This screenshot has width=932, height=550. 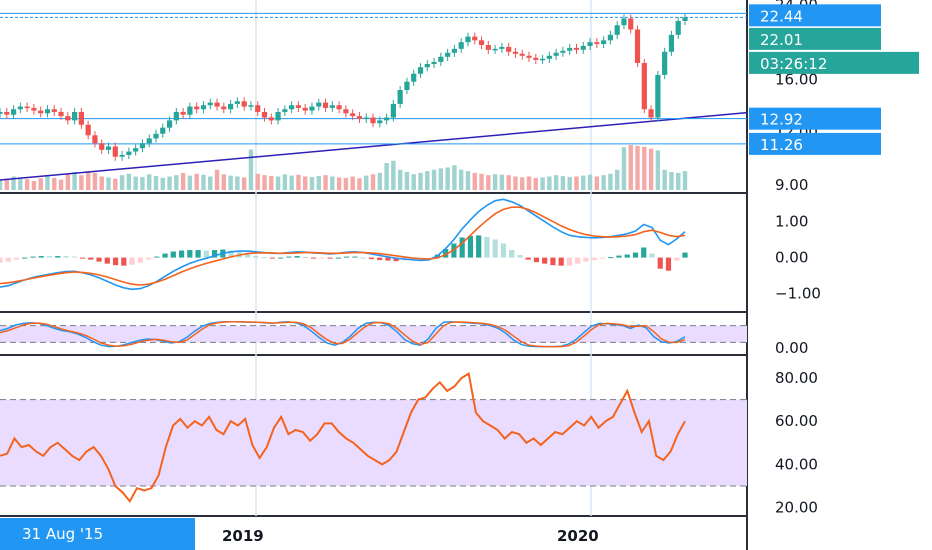 I want to click on rsi-axis-tick: 80.00, so click(x=796, y=378).